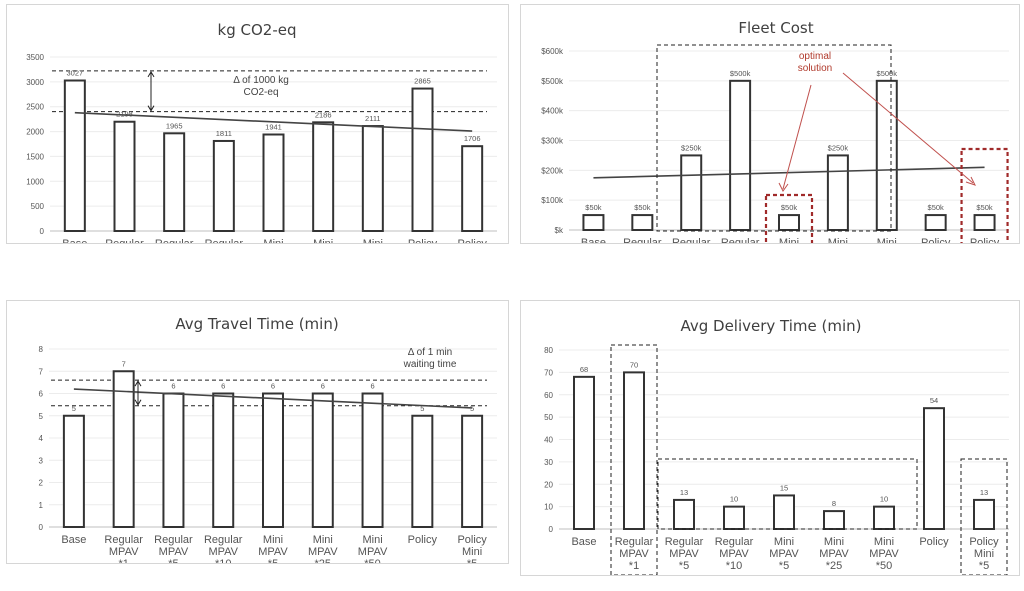 The image size is (1024, 591). Describe the element at coordinates (35, 156) in the screenshot. I see `y-tick-label: 1500` at that location.